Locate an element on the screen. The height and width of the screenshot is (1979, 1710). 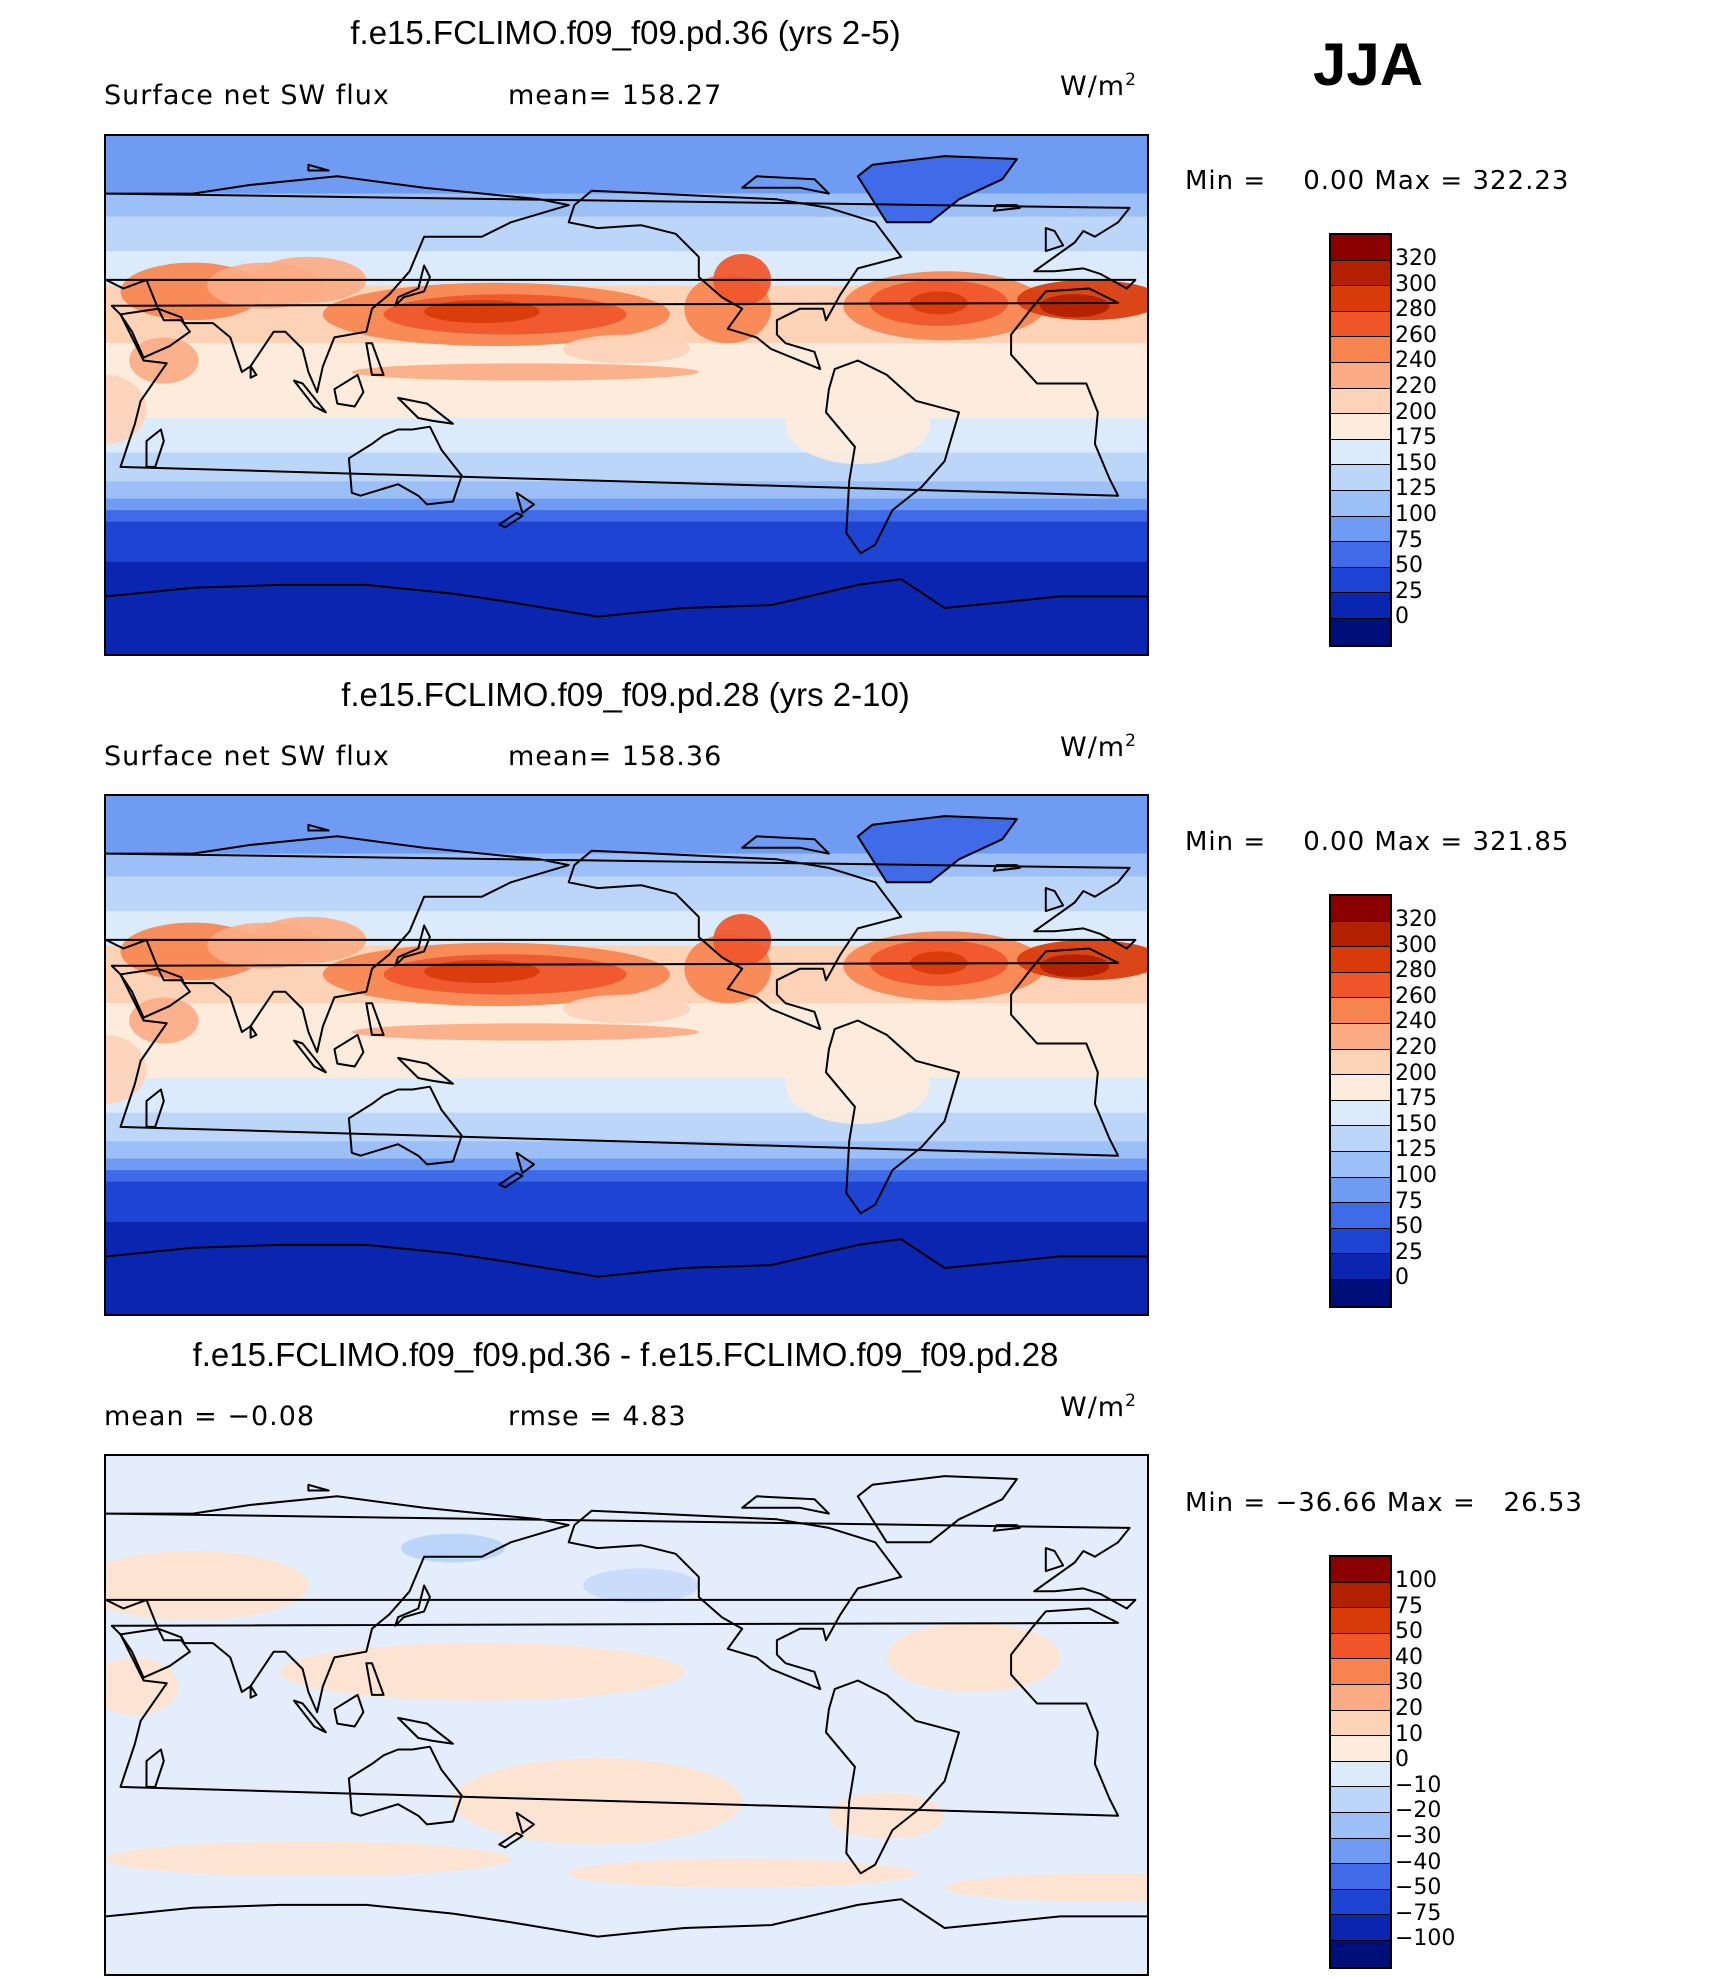
colorbar-tick-label: 175 is located at coordinates (1416, 1099).